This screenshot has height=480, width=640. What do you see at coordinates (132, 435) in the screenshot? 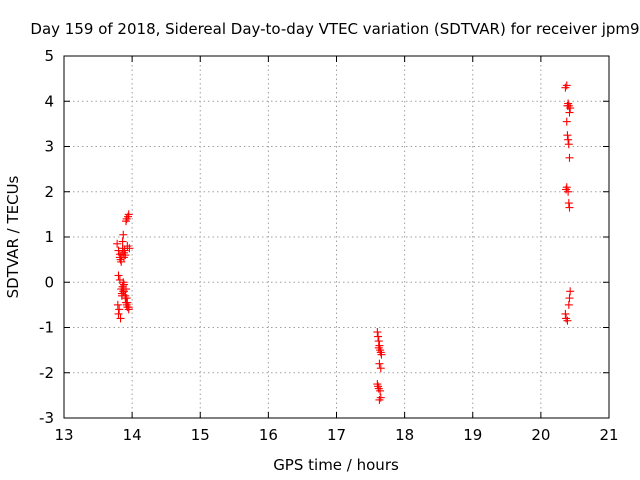
I see `x-tick-label: 14` at bounding box center [132, 435].